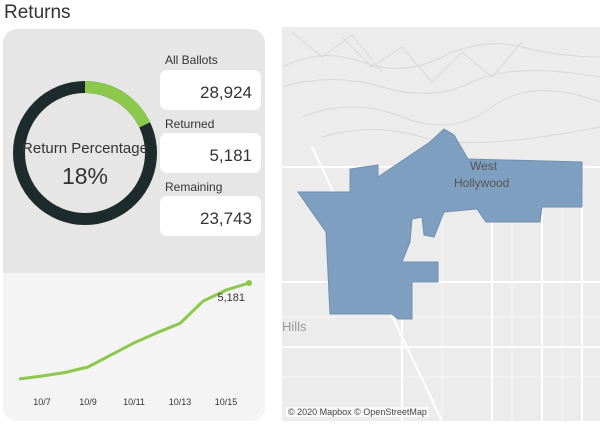 This screenshot has width=600, height=425. What do you see at coordinates (180, 402) in the screenshot?
I see `x-tick-label: 10/13` at bounding box center [180, 402].